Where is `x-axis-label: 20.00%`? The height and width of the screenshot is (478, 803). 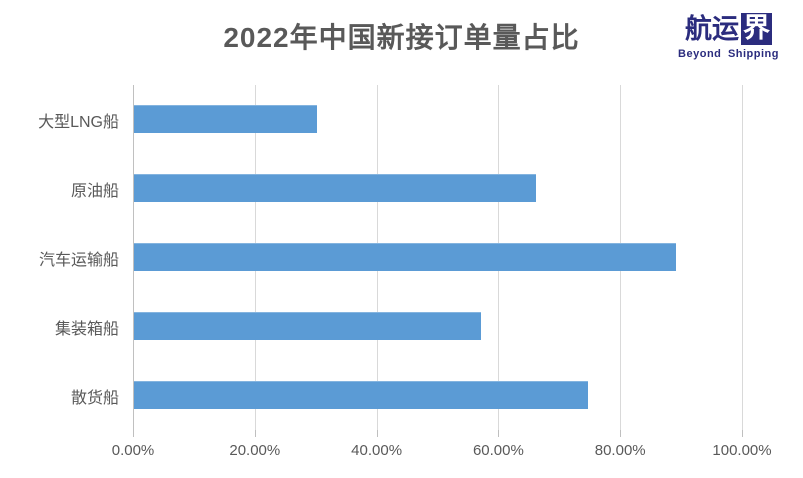 x-axis-label: 20.00% is located at coordinates (255, 450).